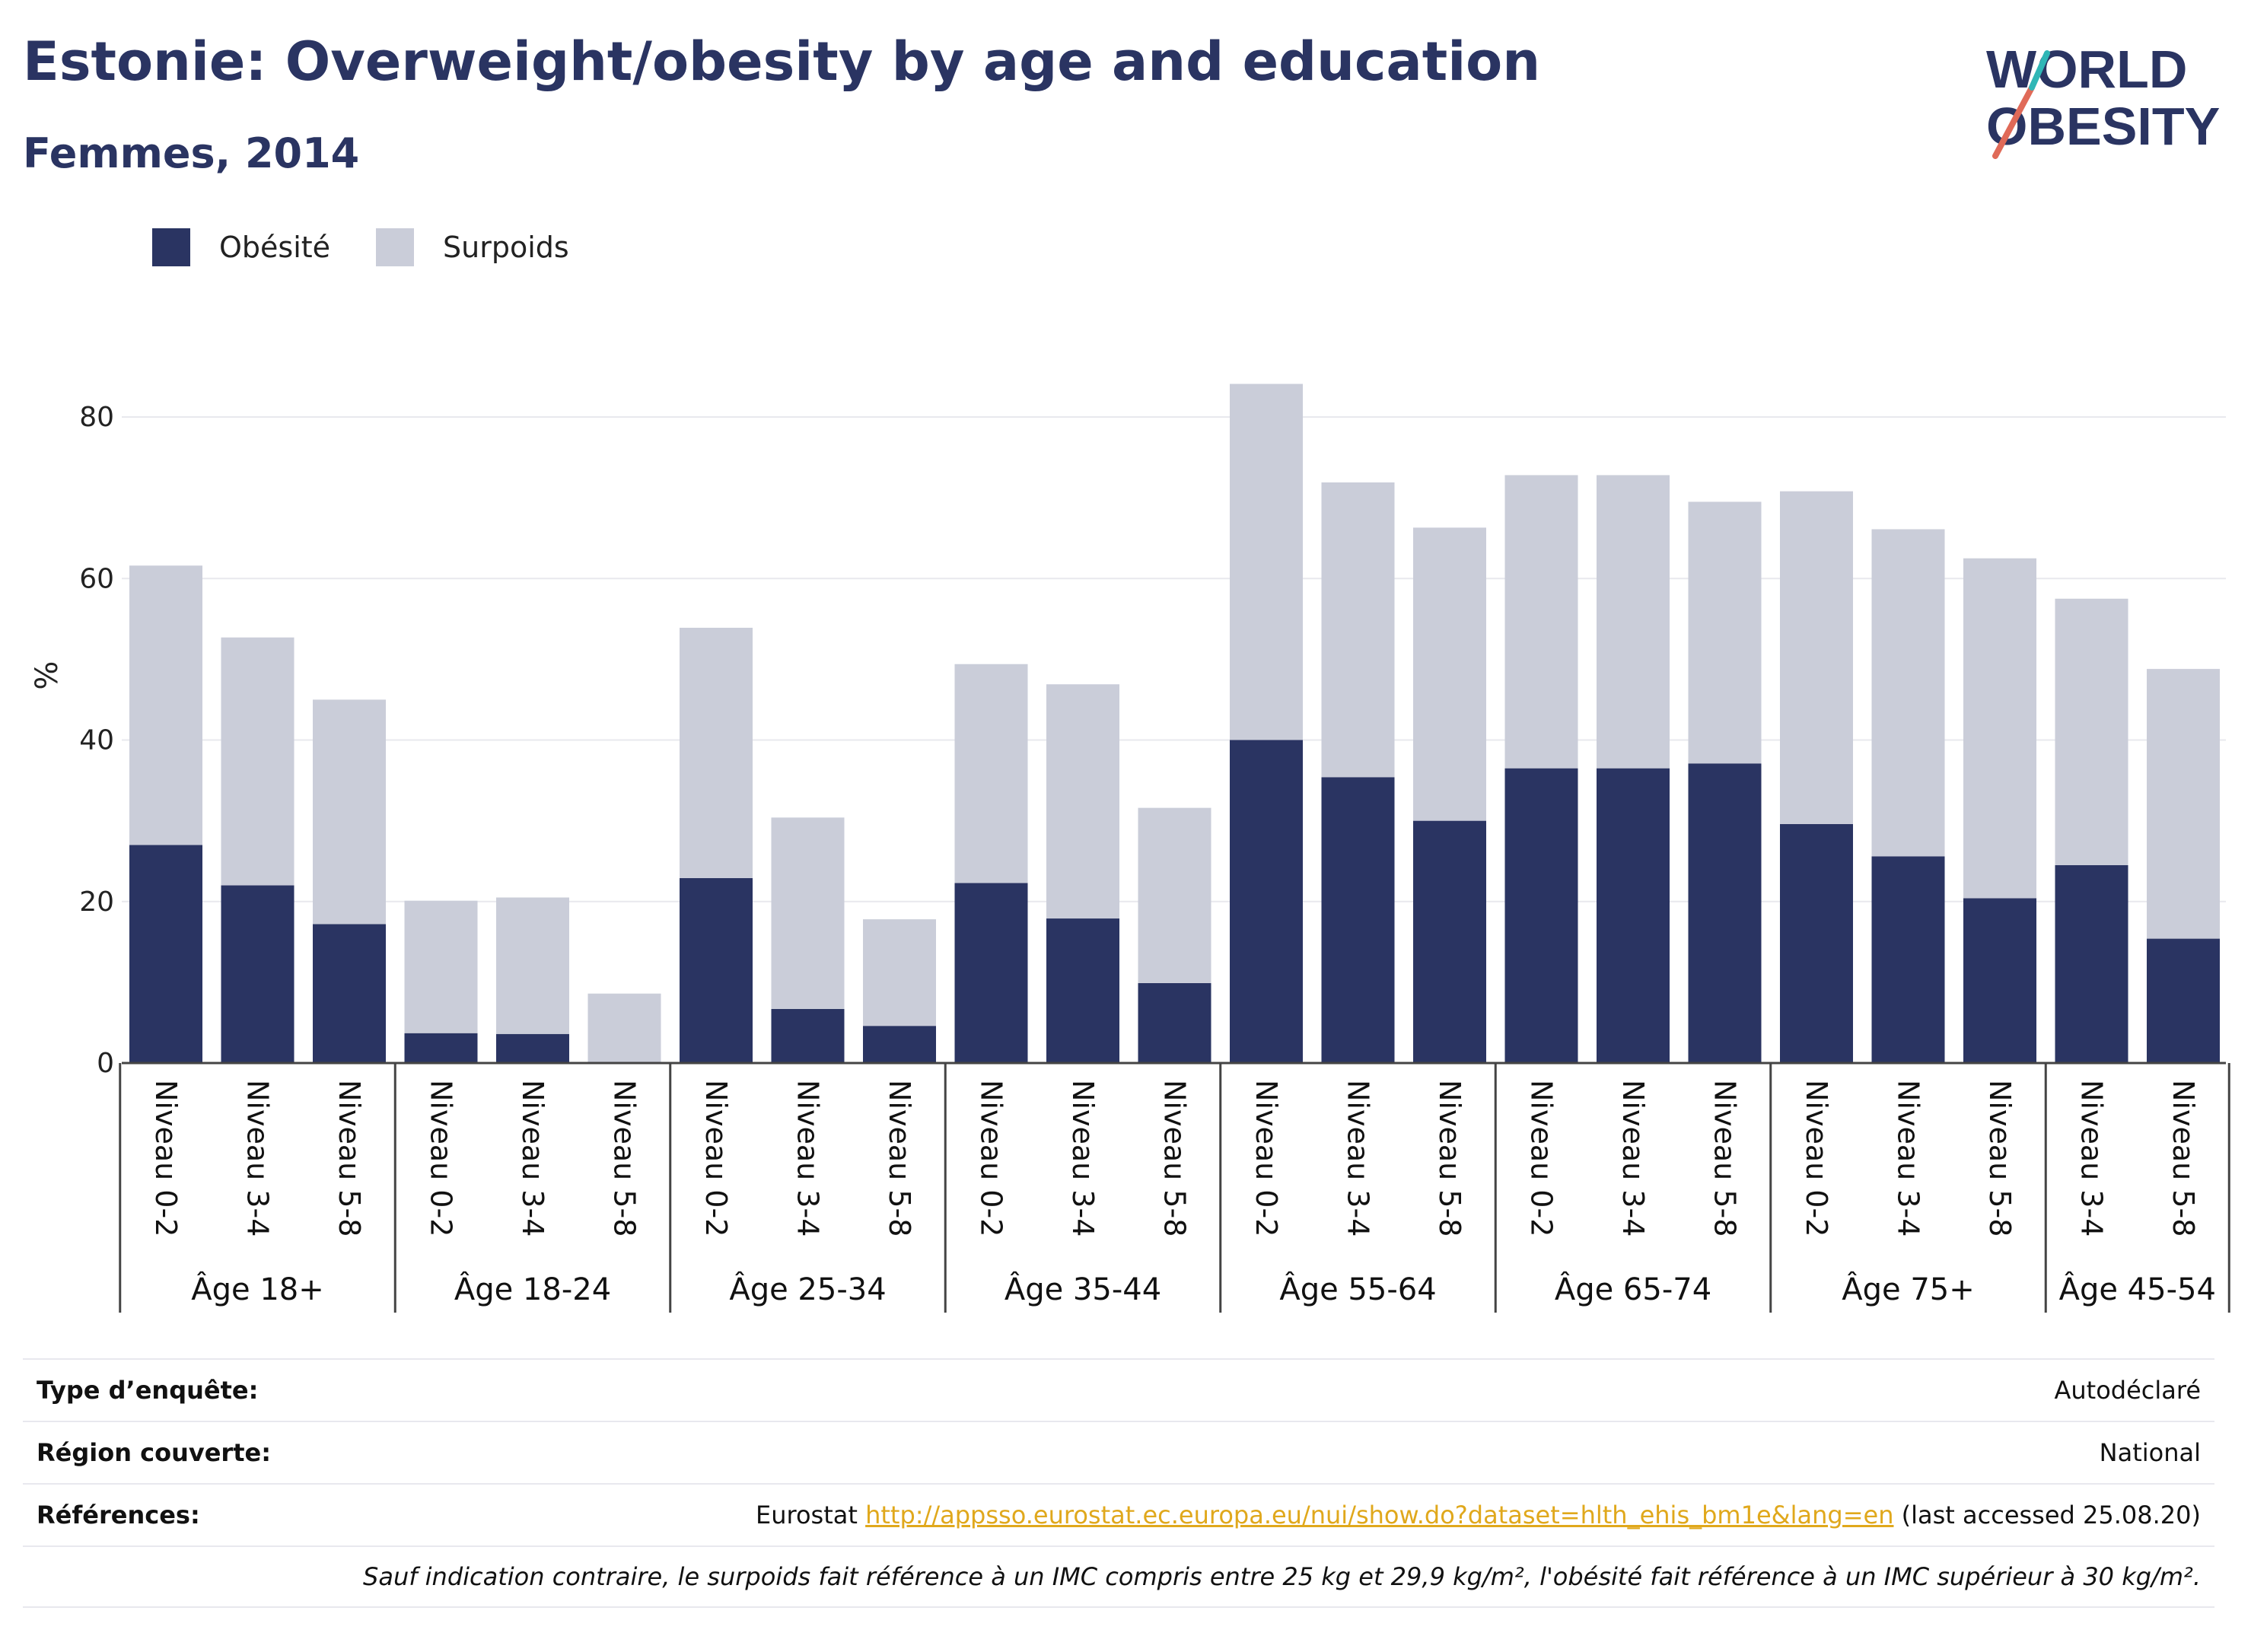 Image resolution: width=2251 pixels, height=1652 pixels. Describe the element at coordinates (257, 1289) in the screenshot. I see `group-label: Âge 18+` at that location.